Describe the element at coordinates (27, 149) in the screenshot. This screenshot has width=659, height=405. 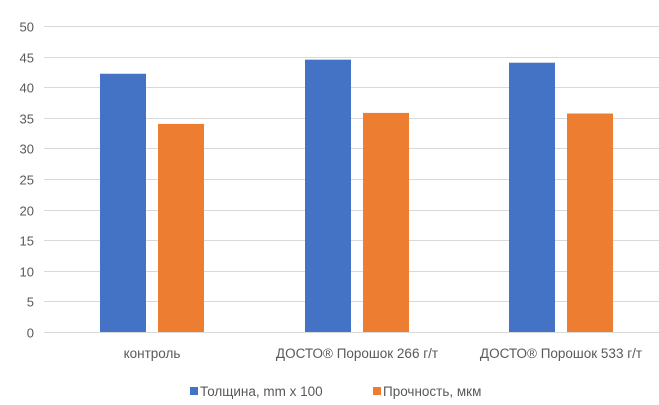
I see `y-tick-label: 30` at that location.